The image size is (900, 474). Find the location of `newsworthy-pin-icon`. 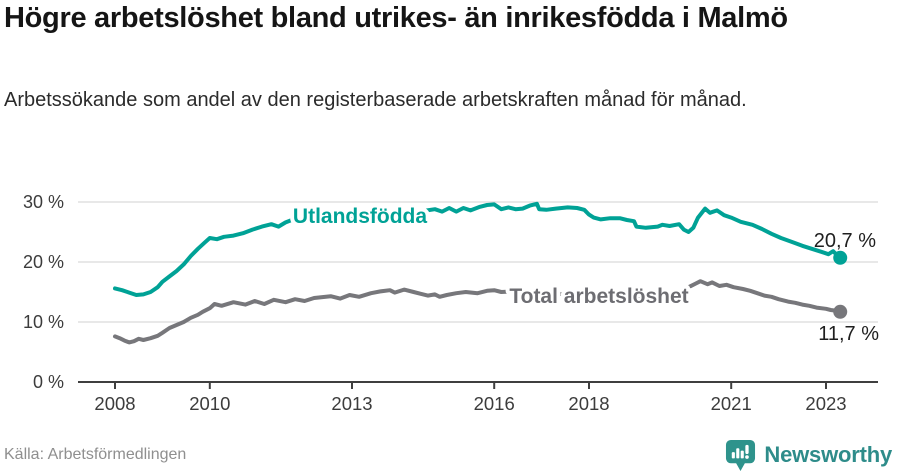

newsworthy-pin-icon is located at coordinates (741, 455).